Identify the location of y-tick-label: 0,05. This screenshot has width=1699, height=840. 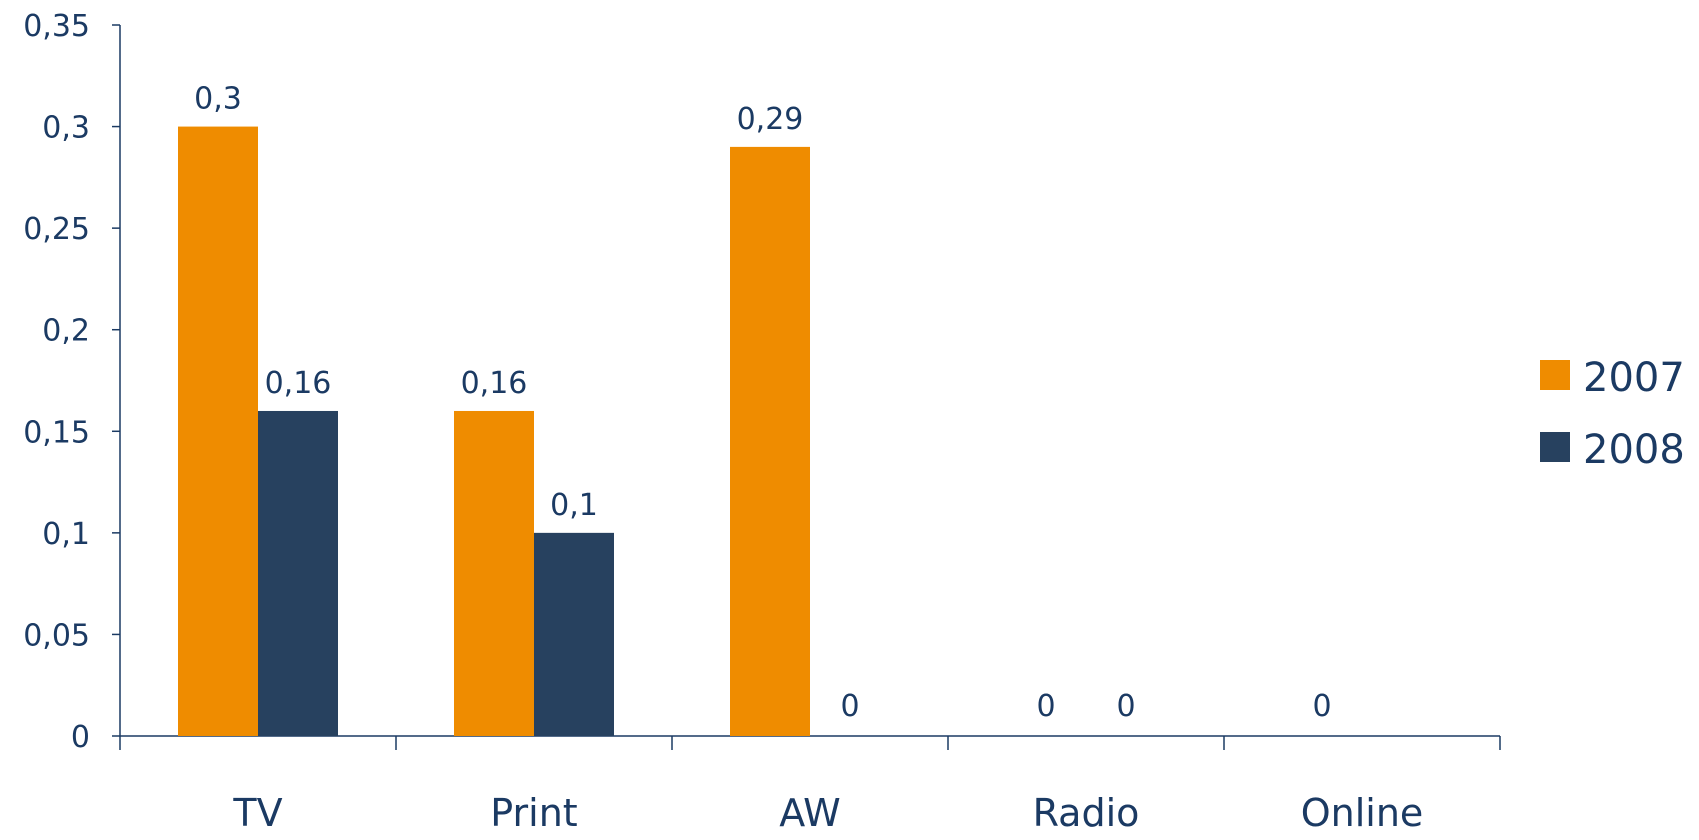
(56, 635).